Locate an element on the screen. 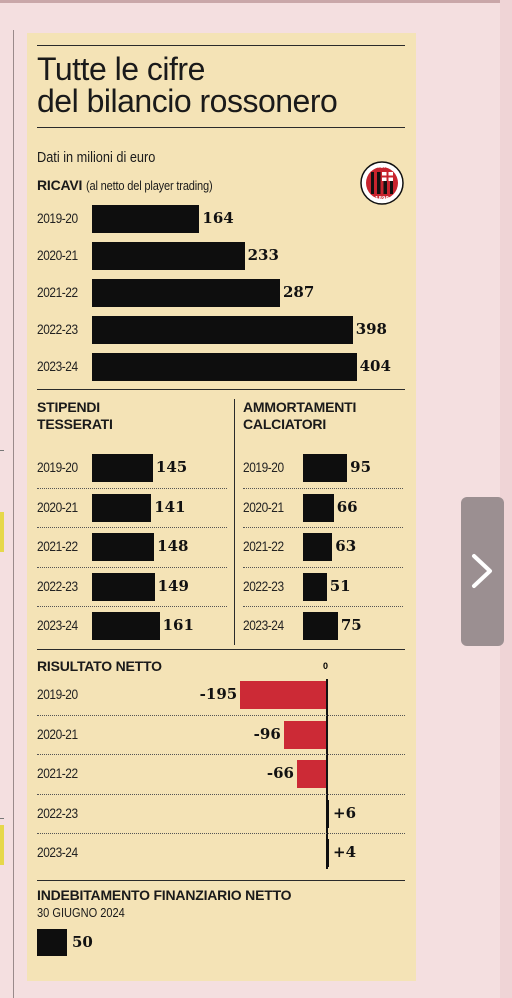  ricavi-title: RICAVI is located at coordinates (60, 185).